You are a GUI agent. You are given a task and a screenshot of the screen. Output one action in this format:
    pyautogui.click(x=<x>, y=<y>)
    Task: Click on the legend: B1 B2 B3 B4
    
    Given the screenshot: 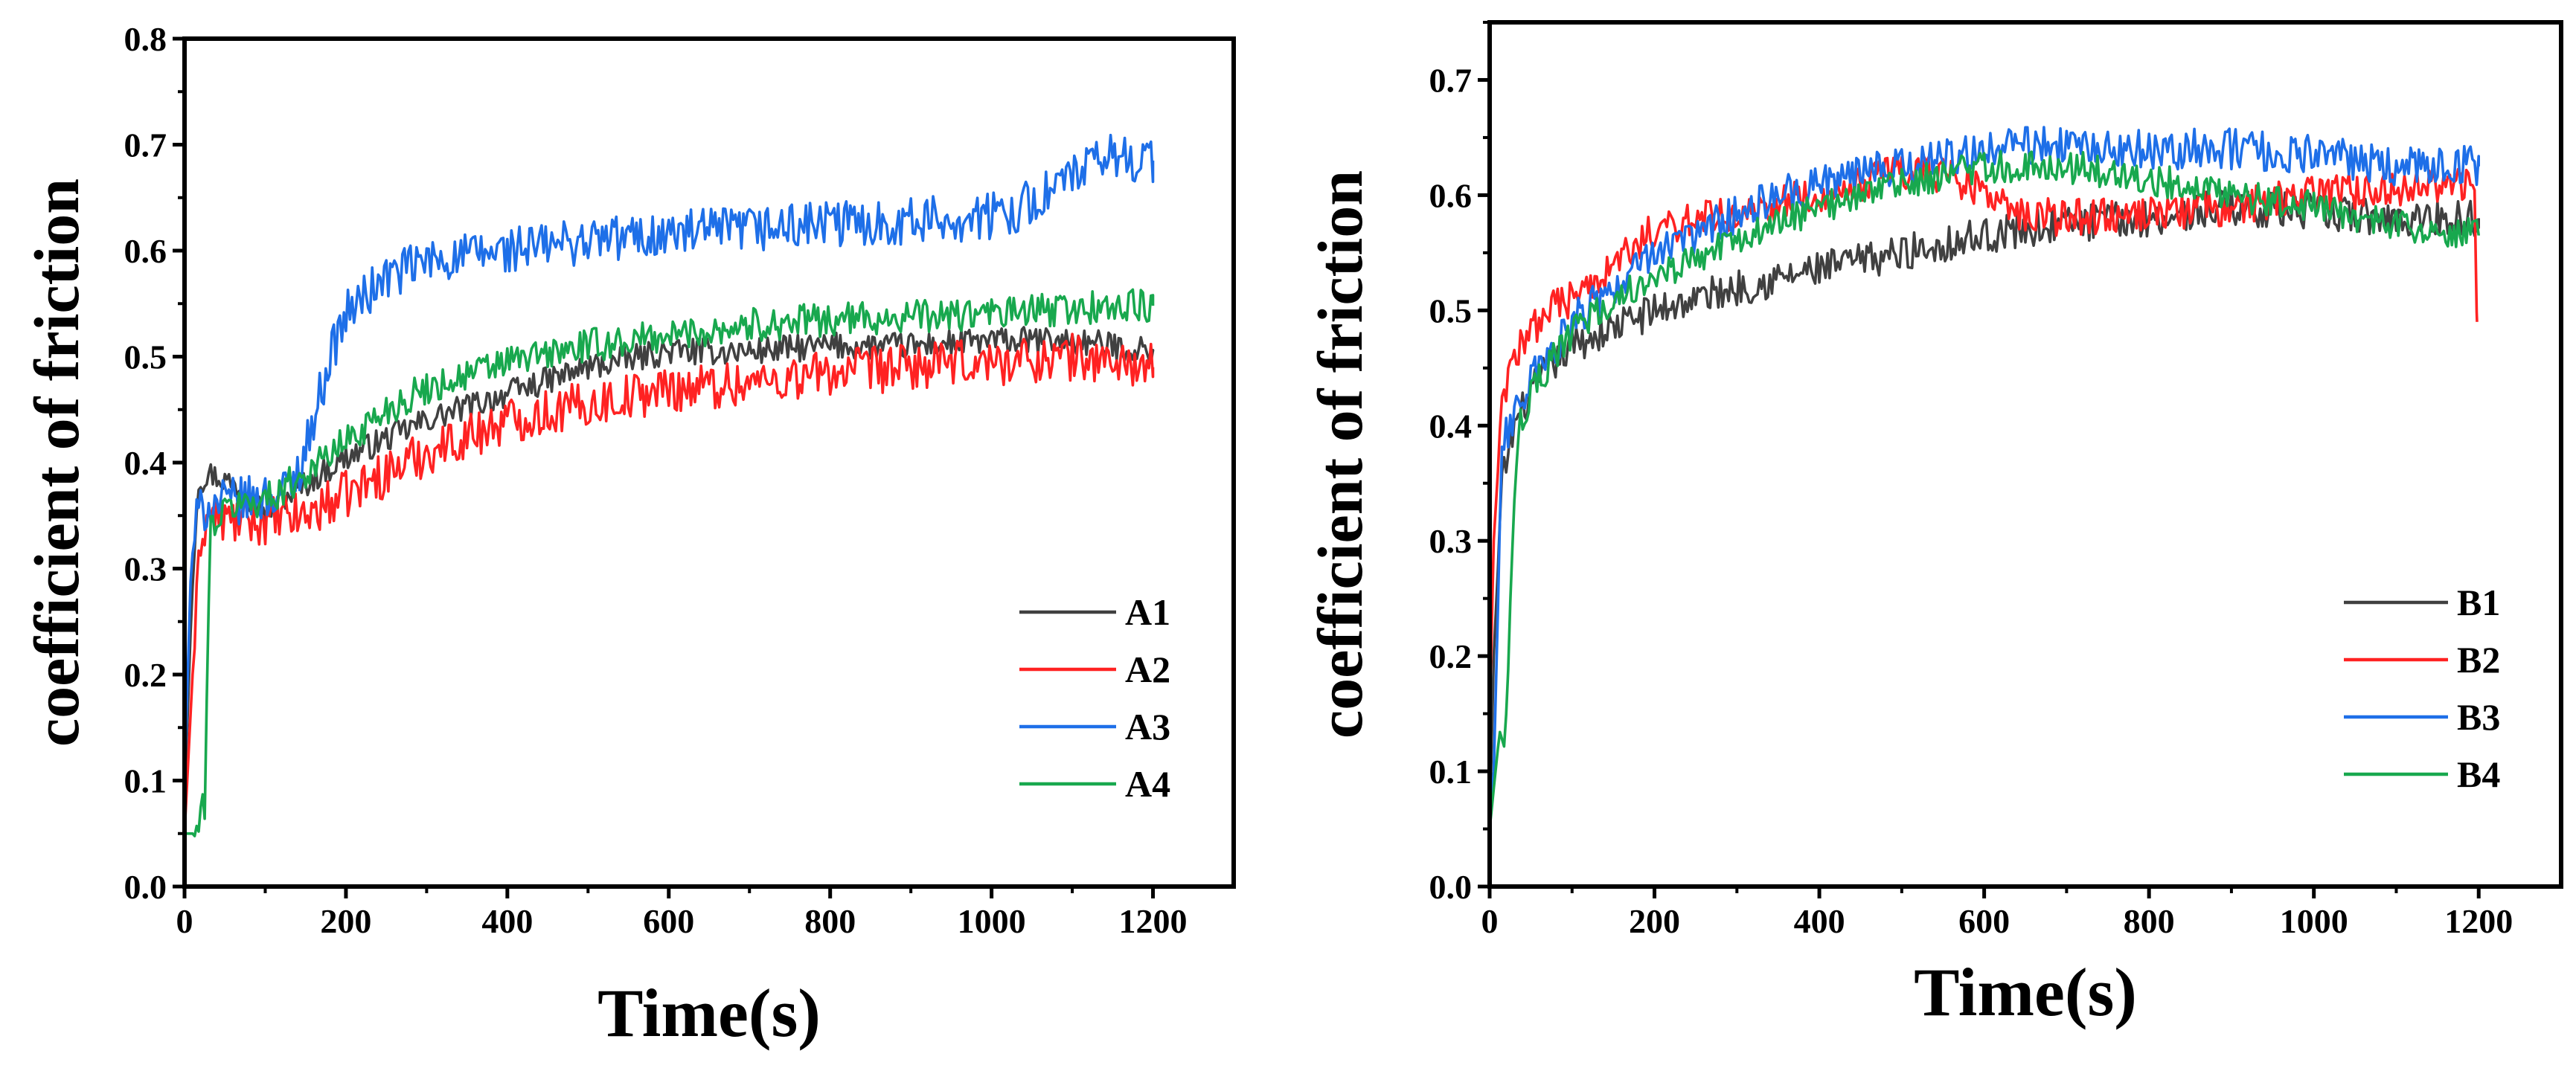 What is the action you would take?
    pyautogui.click(x=2422, y=688)
    